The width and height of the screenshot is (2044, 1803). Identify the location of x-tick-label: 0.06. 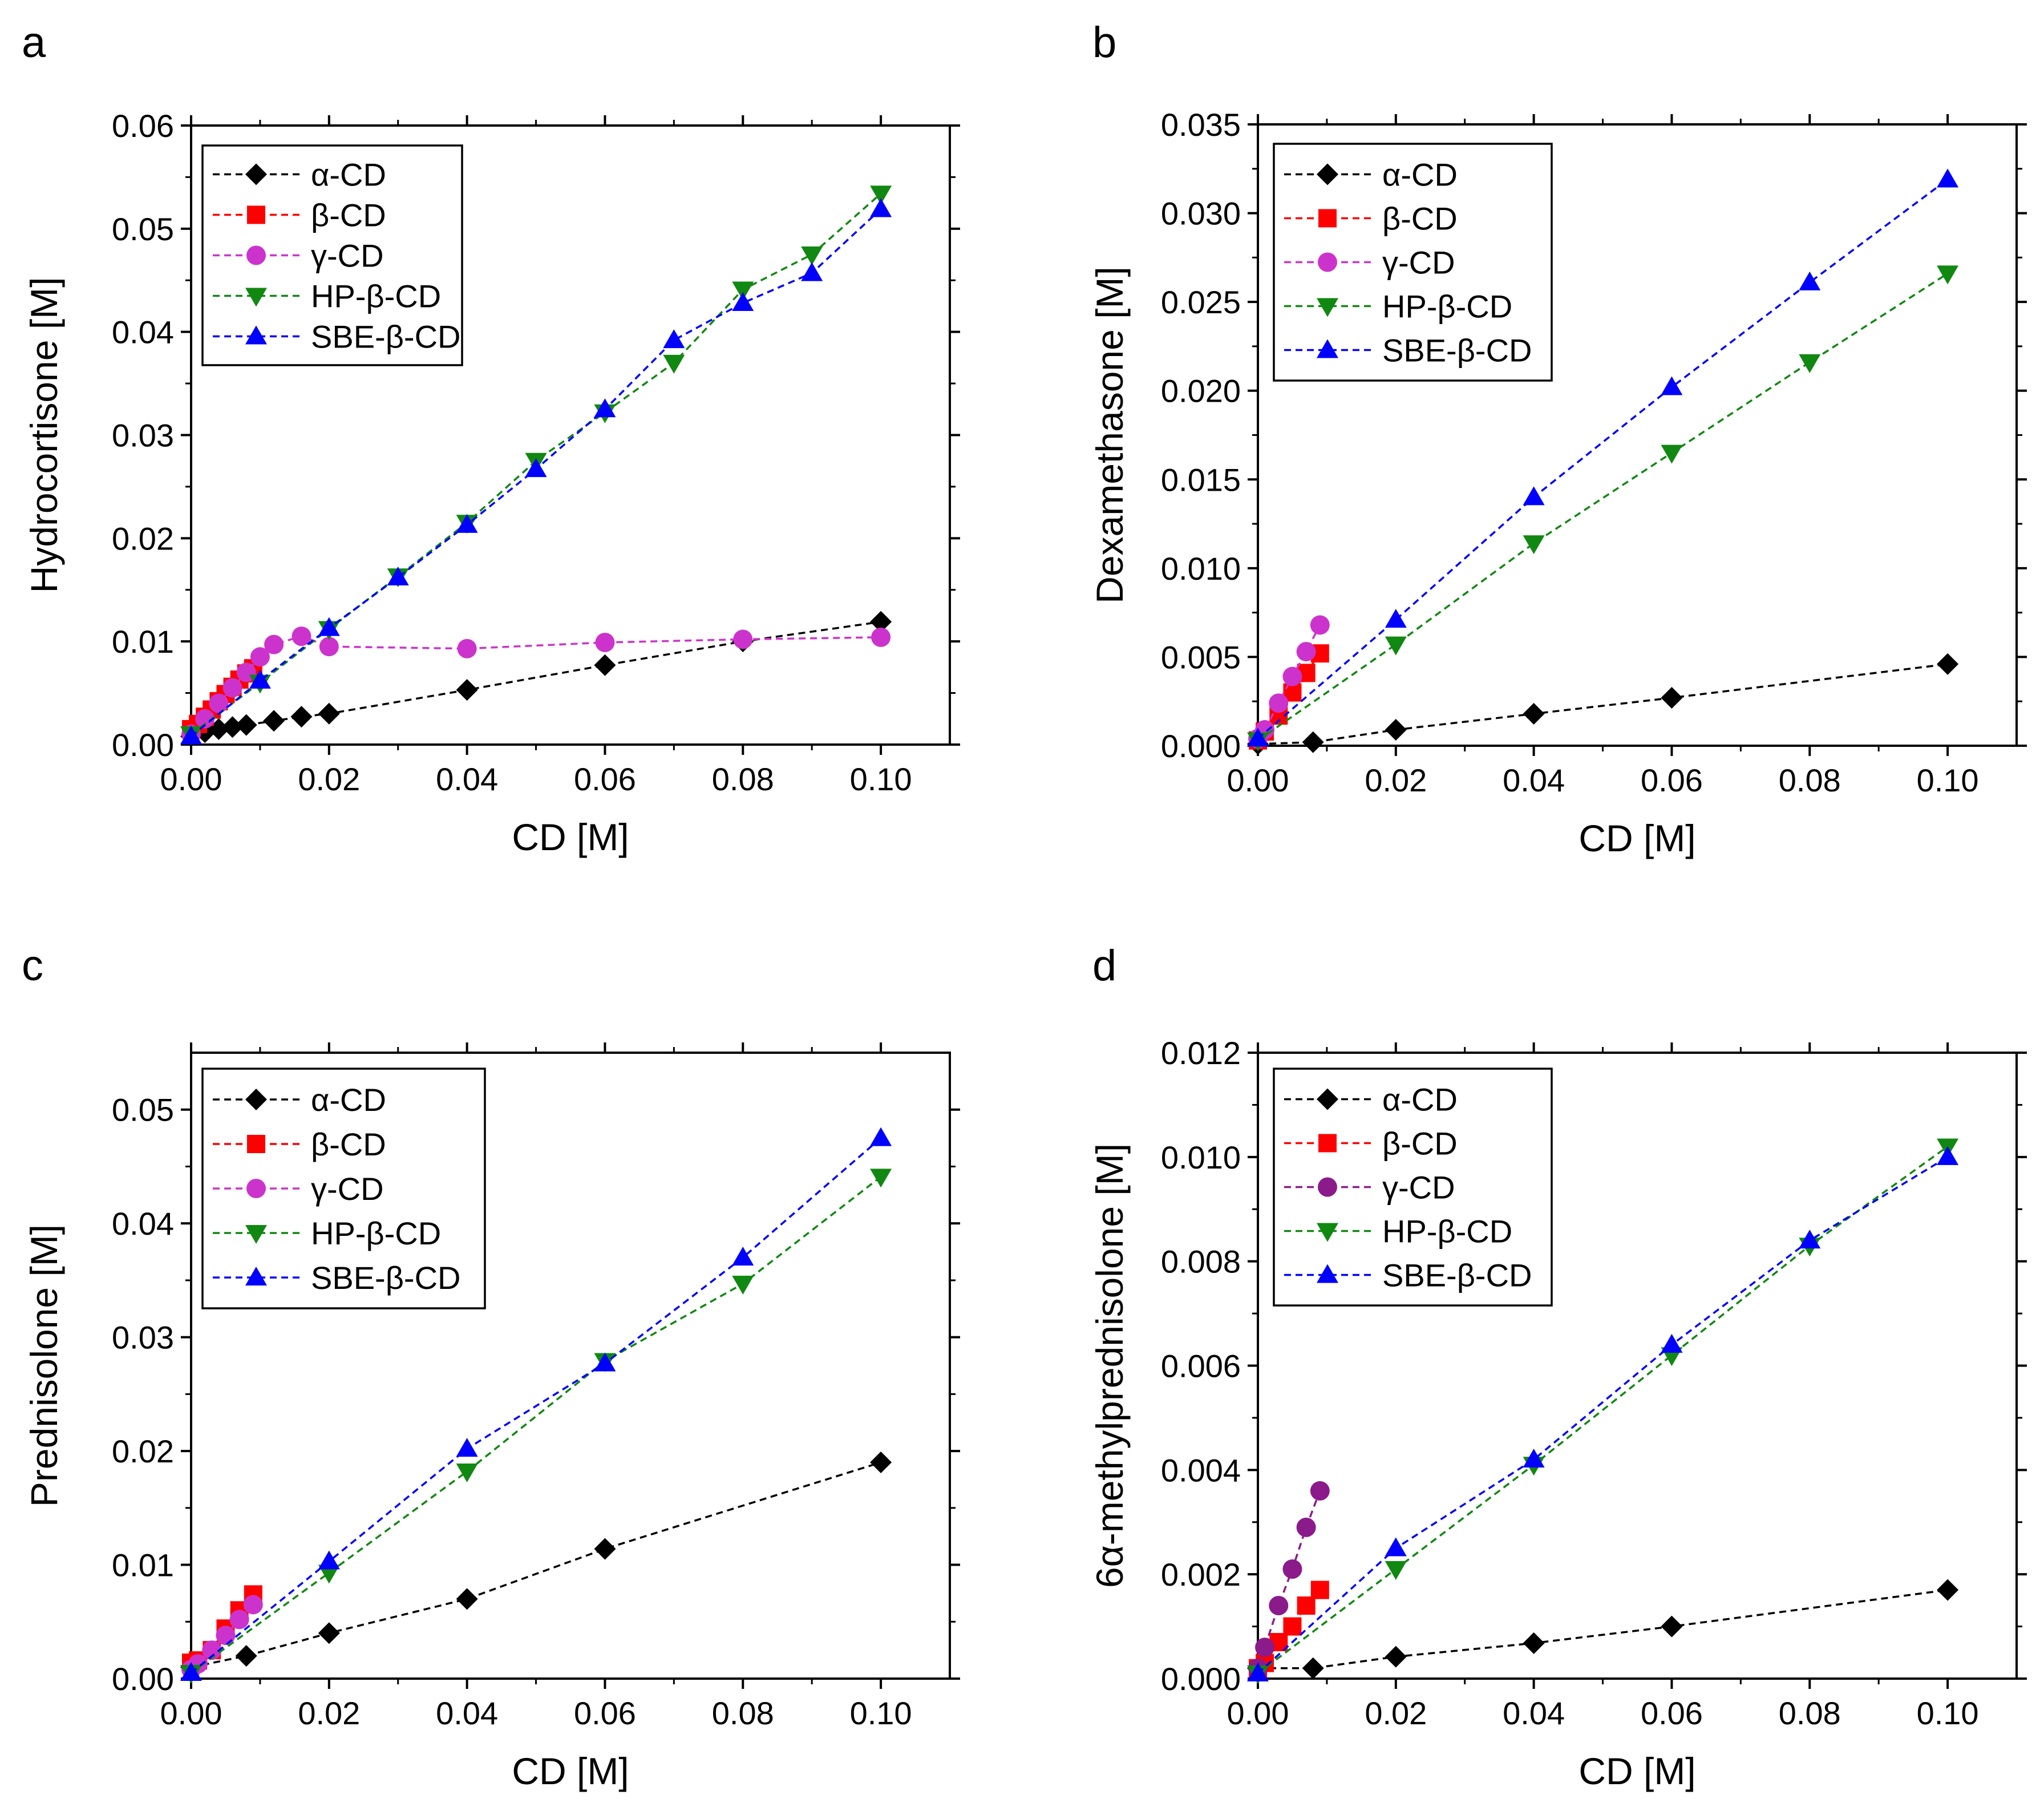
(1672, 1713).